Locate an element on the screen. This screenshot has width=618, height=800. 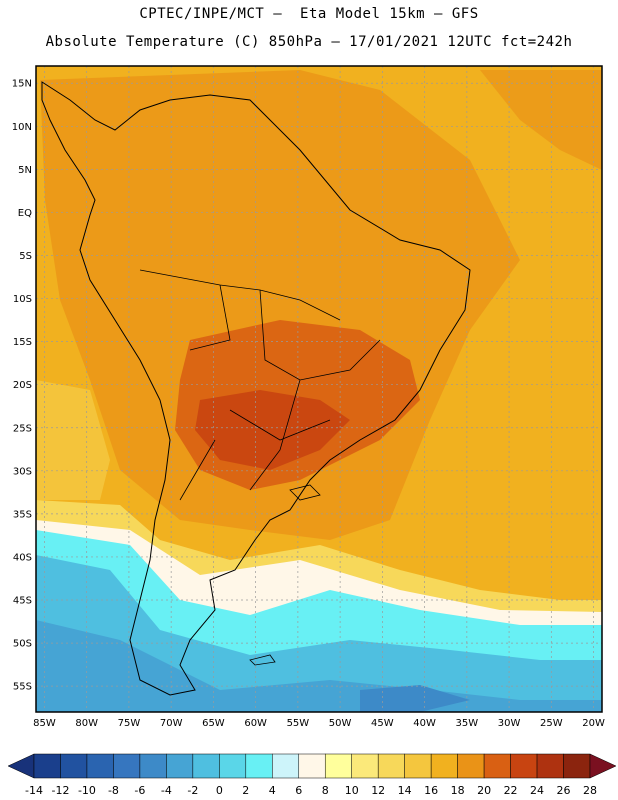
lon-label: 55W is located at coordinates (298, 723).